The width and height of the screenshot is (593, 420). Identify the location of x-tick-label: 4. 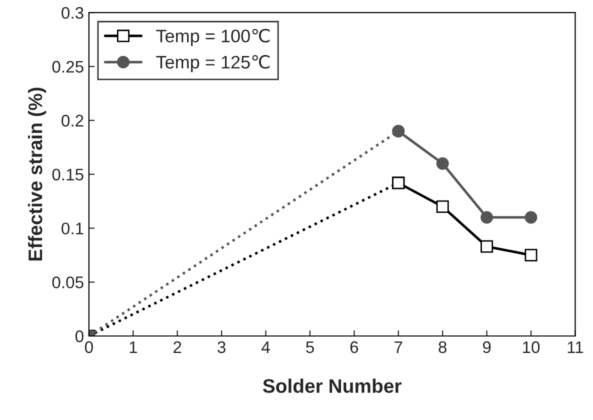
(266, 347).